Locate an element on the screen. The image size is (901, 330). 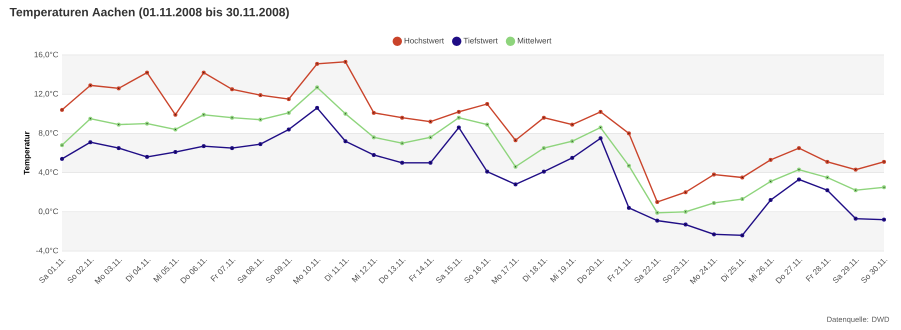
legend-label: Hochstwert is located at coordinates (424, 41).